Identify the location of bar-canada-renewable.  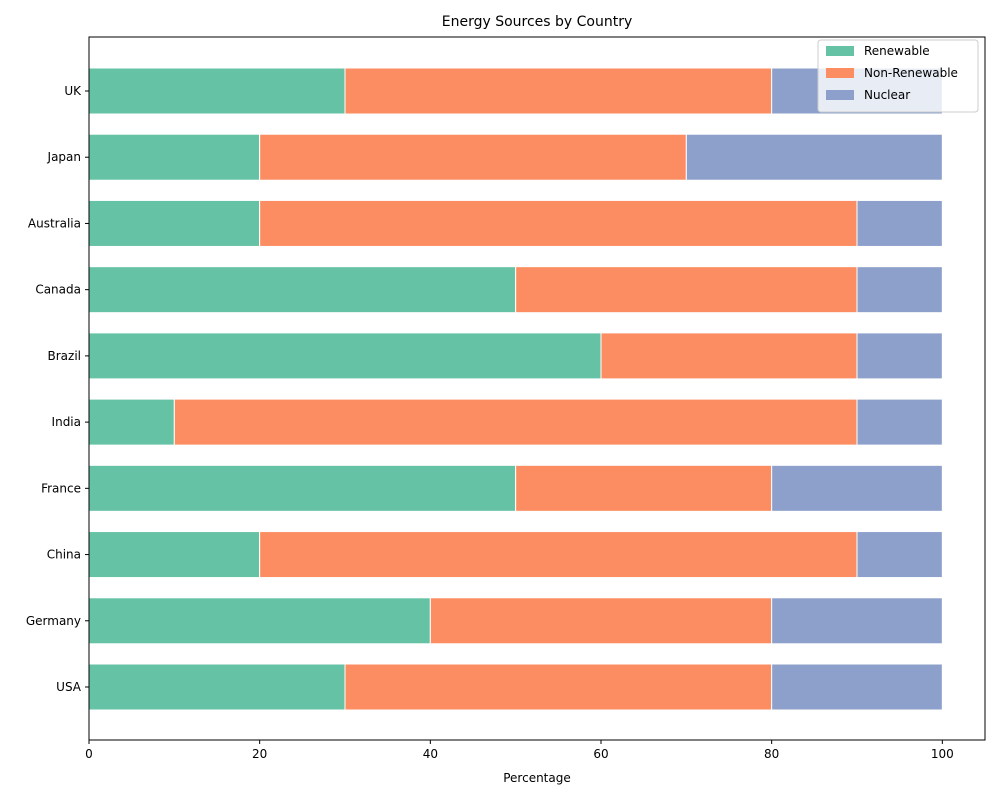
(302, 290).